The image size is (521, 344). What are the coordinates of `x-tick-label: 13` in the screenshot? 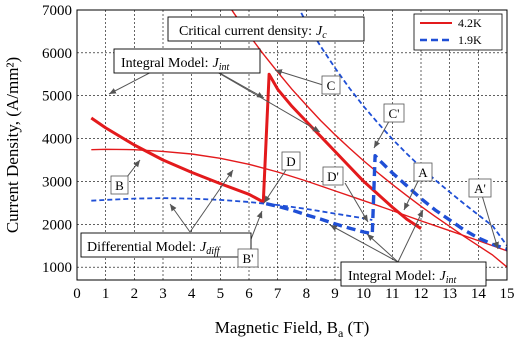 It's located at (449, 294).